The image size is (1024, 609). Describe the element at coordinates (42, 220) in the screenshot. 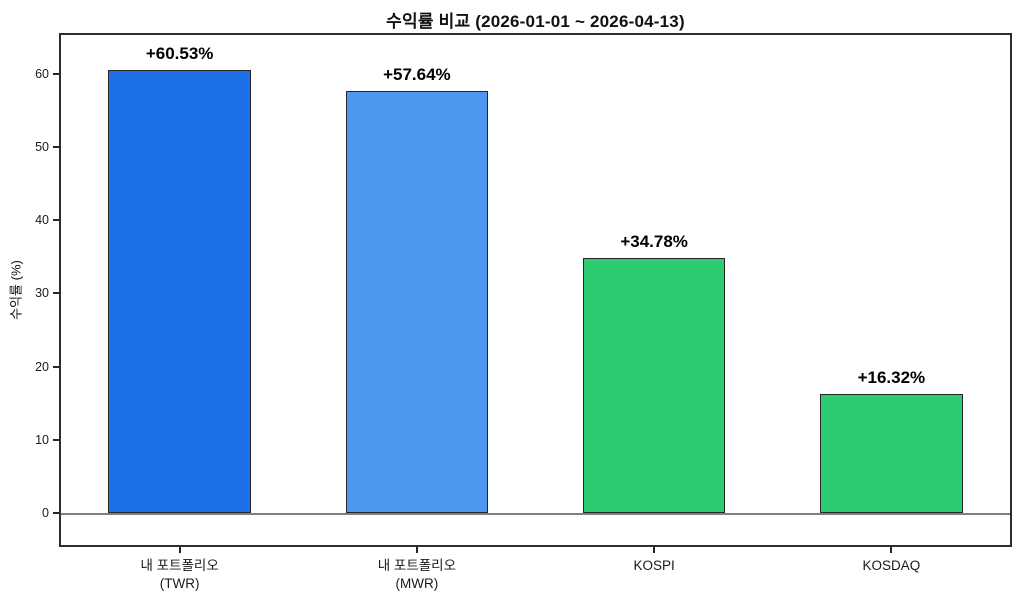

I see `y-tick-label: 40` at that location.